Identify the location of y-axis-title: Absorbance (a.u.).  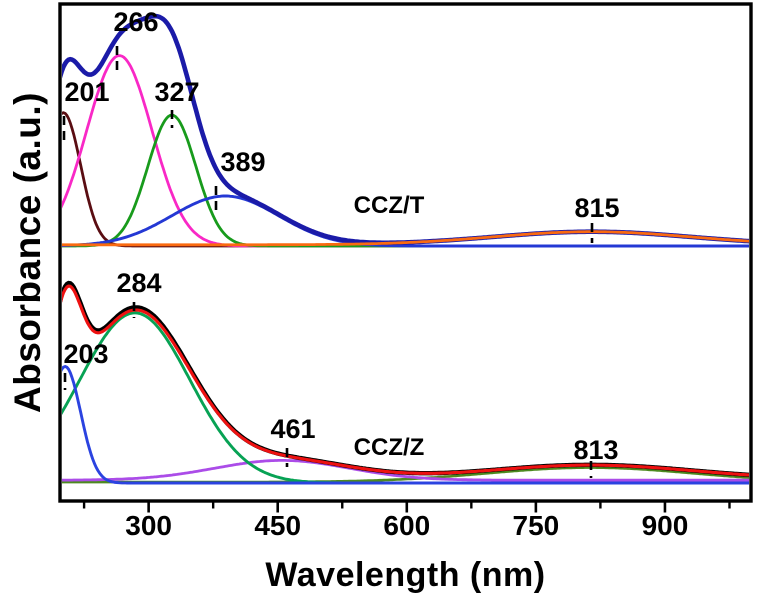
(27, 252).